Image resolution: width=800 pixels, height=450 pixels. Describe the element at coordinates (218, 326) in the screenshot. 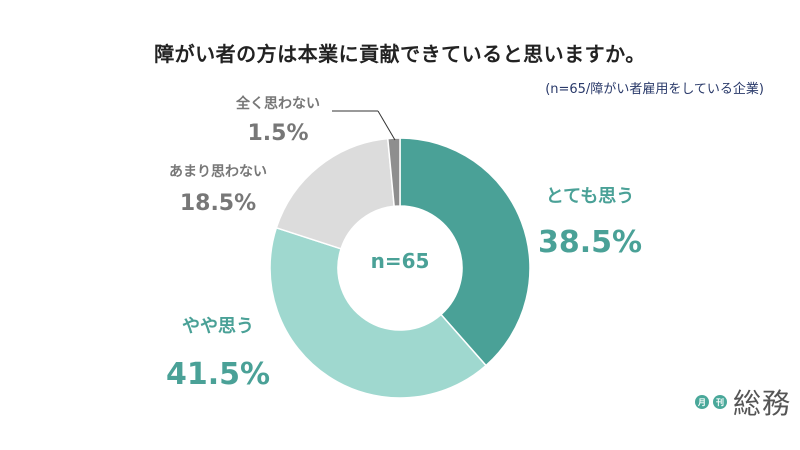

I see `slice-label: やや思う` at that location.